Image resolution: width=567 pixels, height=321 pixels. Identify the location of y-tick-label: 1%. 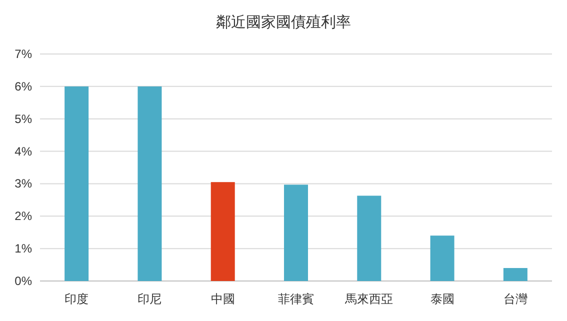
(23, 249).